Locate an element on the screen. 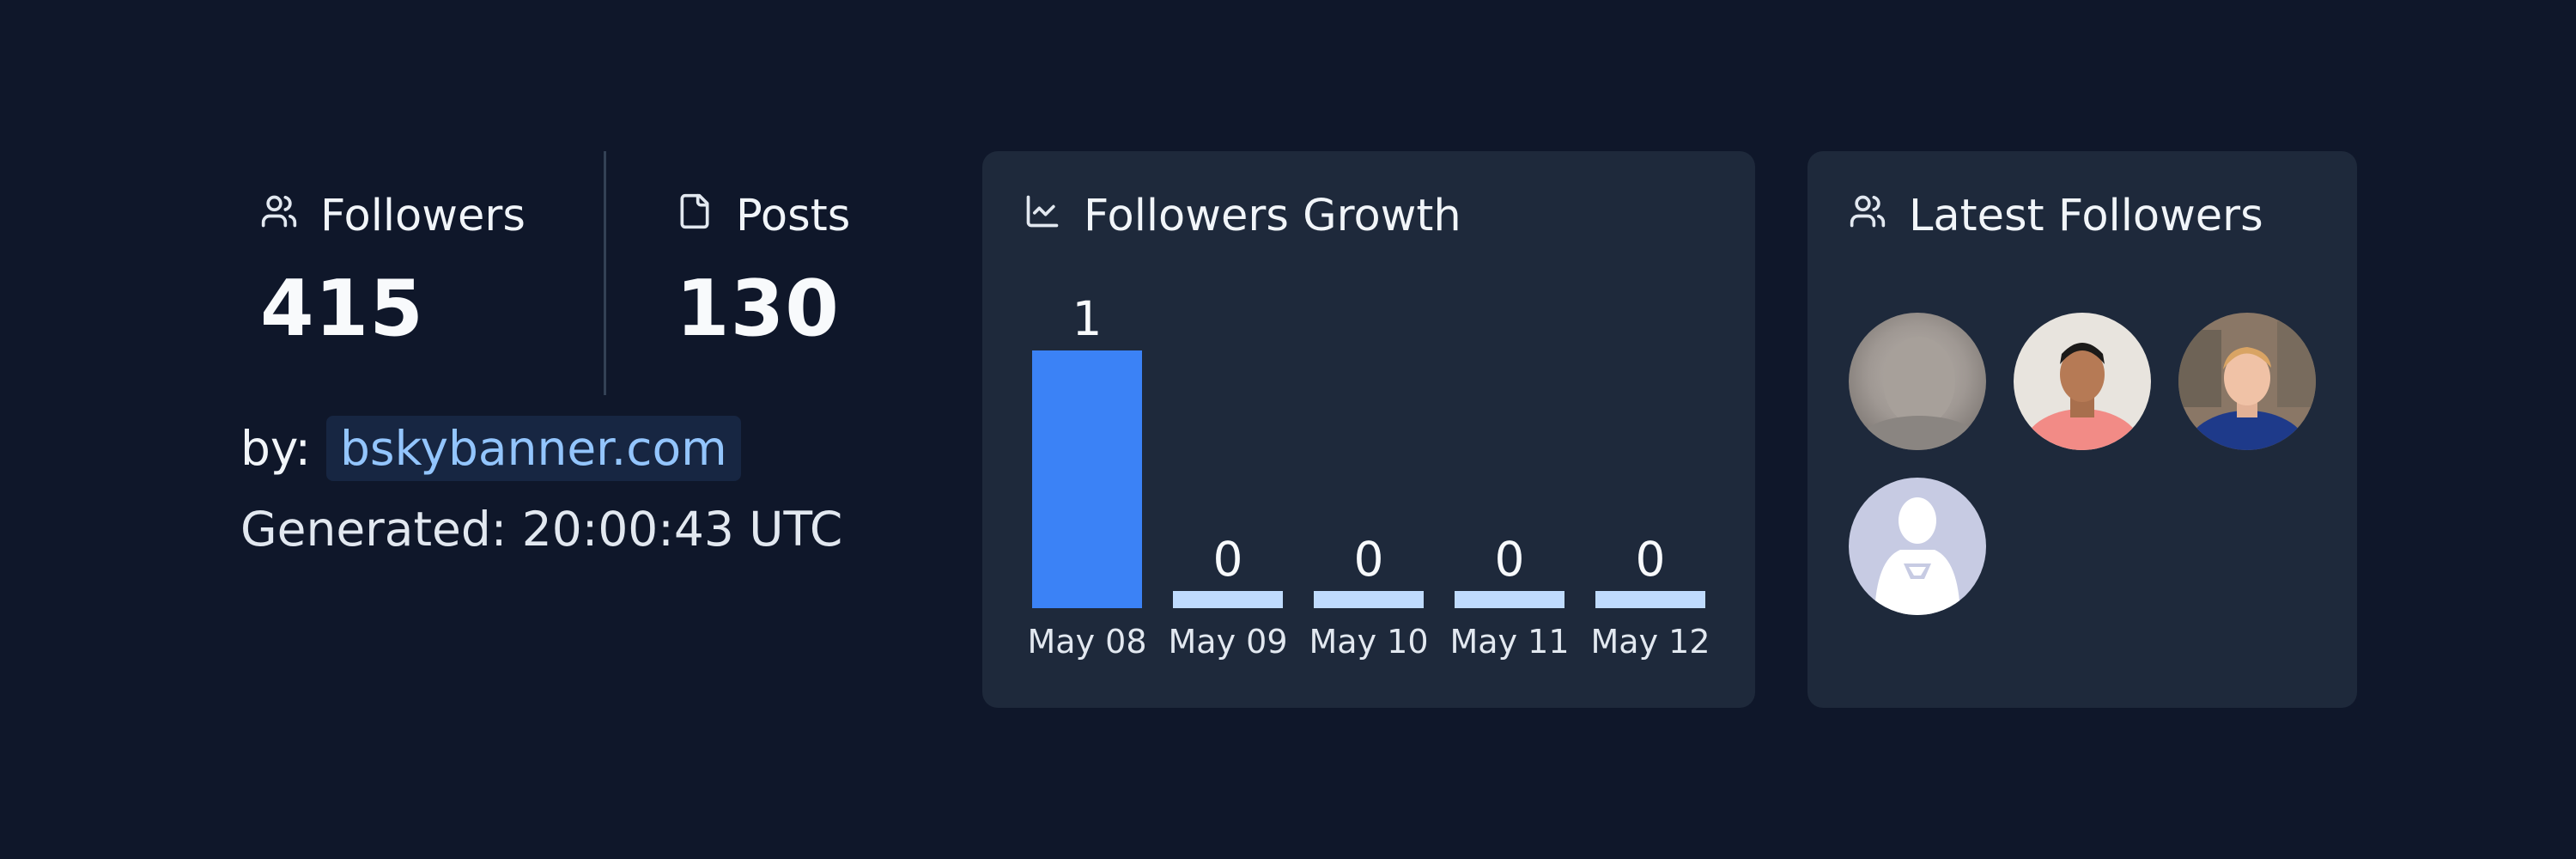  posts-stat-title: Posts is located at coordinates (763, 216).